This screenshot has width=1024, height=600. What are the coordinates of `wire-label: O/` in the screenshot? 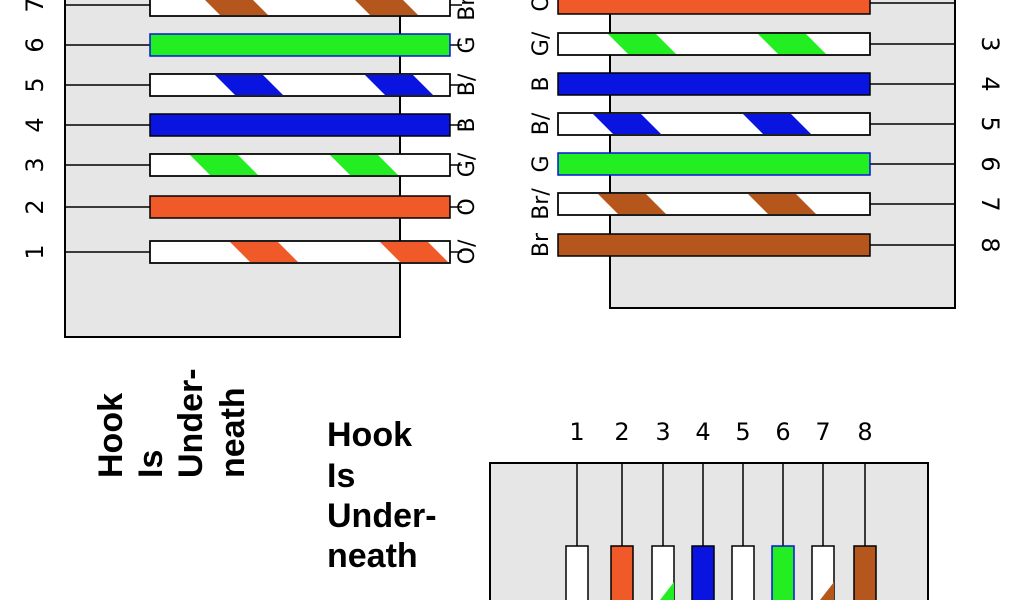 It's located at (467, 251).